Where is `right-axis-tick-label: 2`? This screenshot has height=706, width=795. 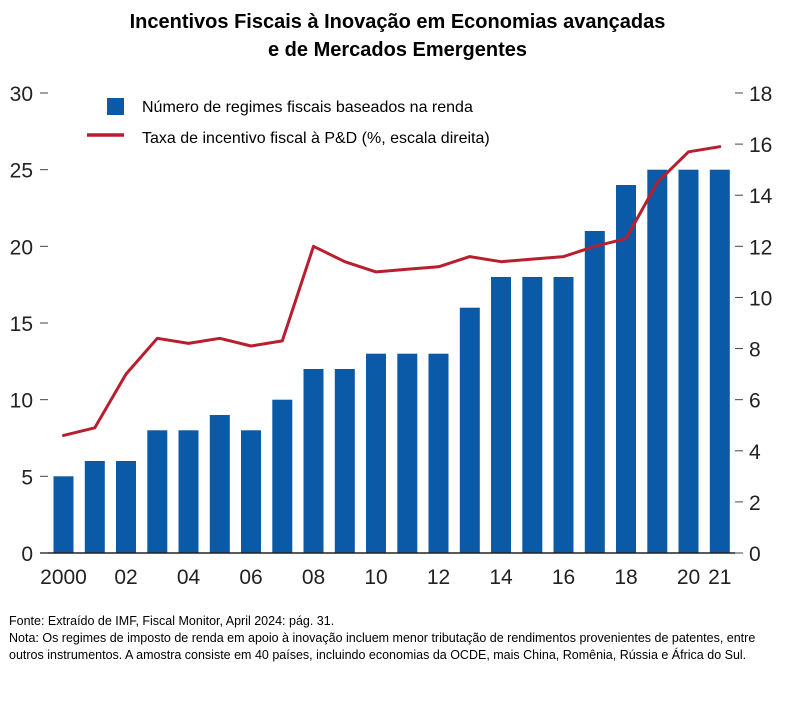
right-axis-tick-label: 2 is located at coordinates (755, 503).